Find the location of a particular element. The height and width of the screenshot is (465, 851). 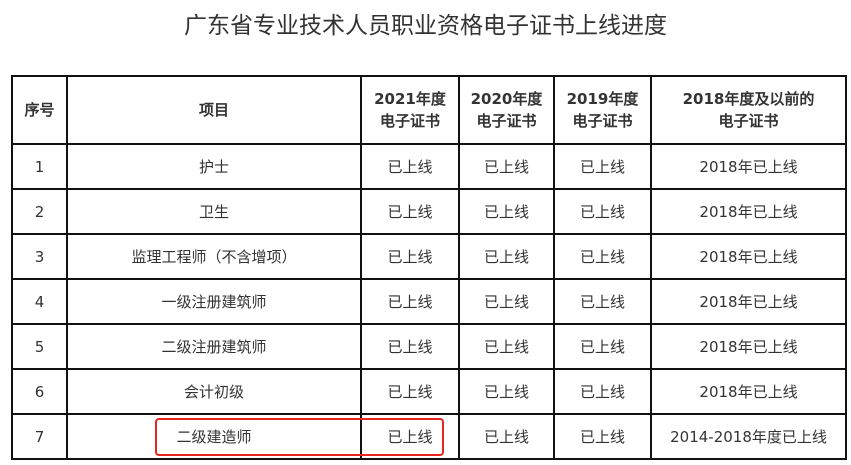

cell-index: 7 is located at coordinates (39, 436).